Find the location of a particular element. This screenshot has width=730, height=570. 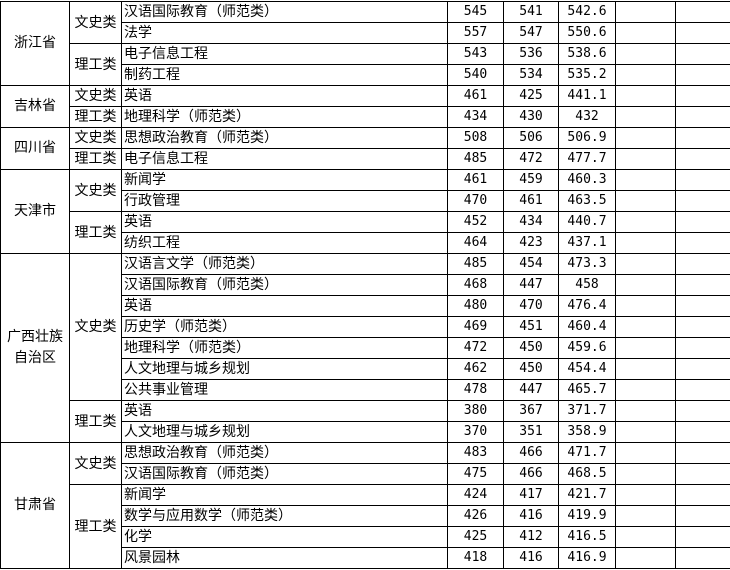

table-row: 数学与应用数学（师范类） 426 416 419.9 is located at coordinates (365, 516).